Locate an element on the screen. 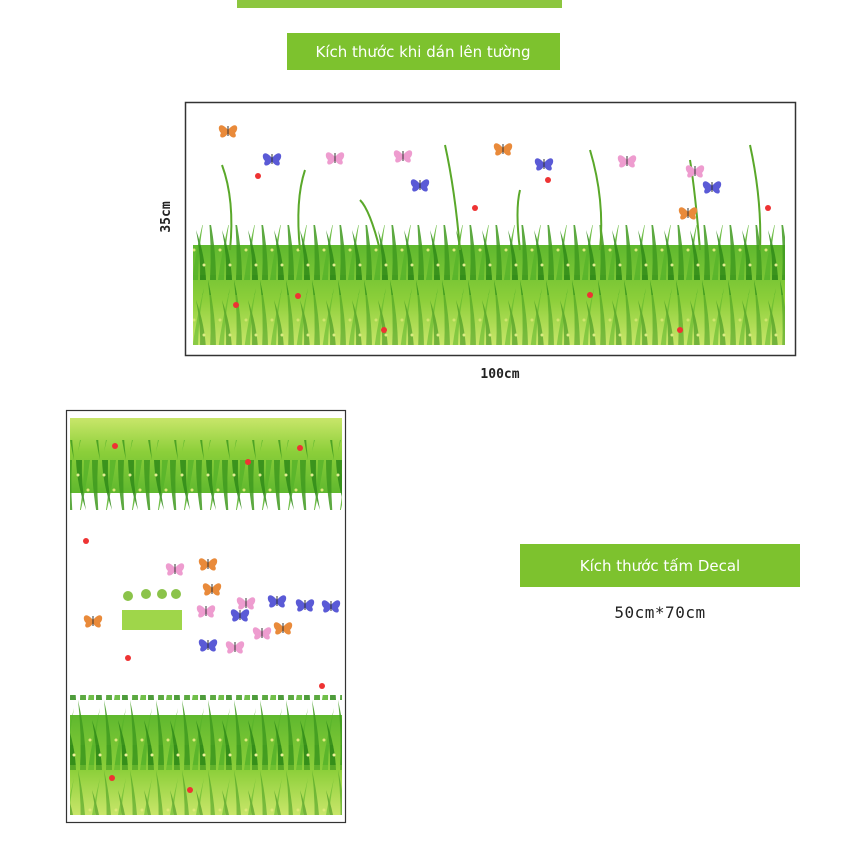  decal-size-label: Kích thước tấm Decal is located at coordinates (660, 566).